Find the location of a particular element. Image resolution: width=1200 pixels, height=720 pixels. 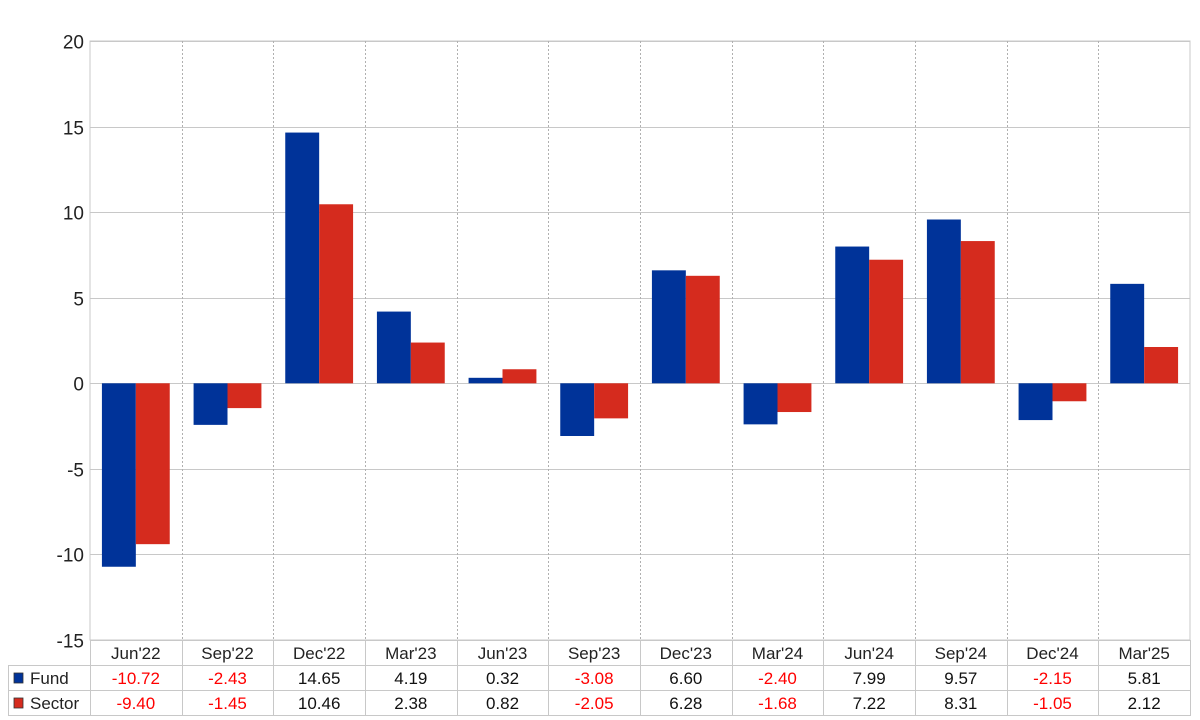

data-label: 14.65 is located at coordinates (319, 678).